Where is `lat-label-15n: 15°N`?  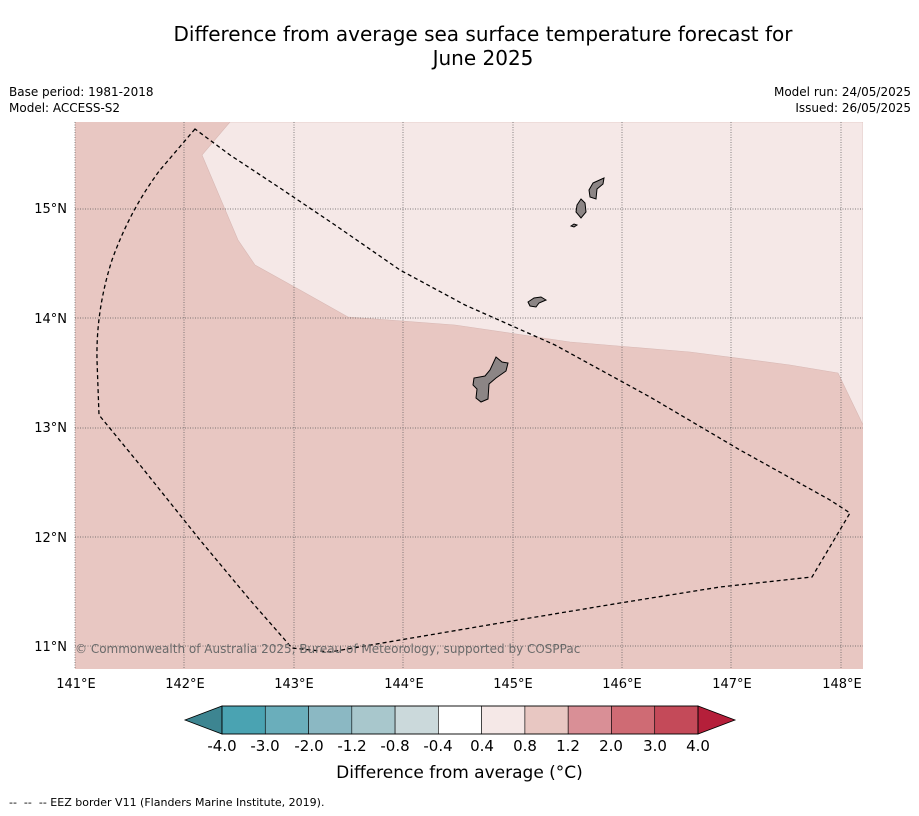 lat-label-15n: 15°N is located at coordinates (50, 209).